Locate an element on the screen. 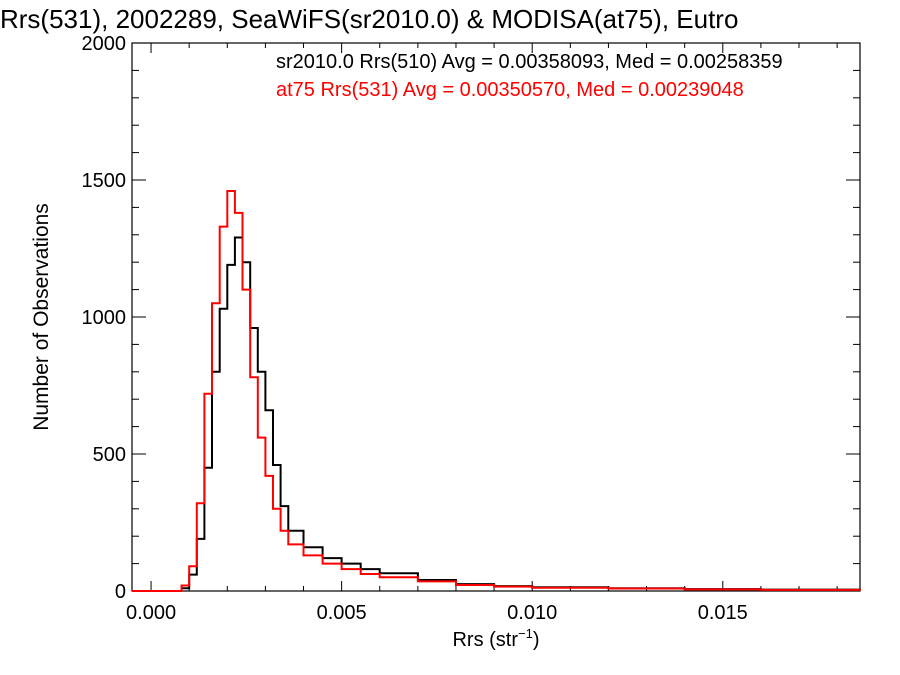 Image resolution: width=900 pixels, height=675 pixels. y-tick-label: 500 is located at coordinates (109, 455).